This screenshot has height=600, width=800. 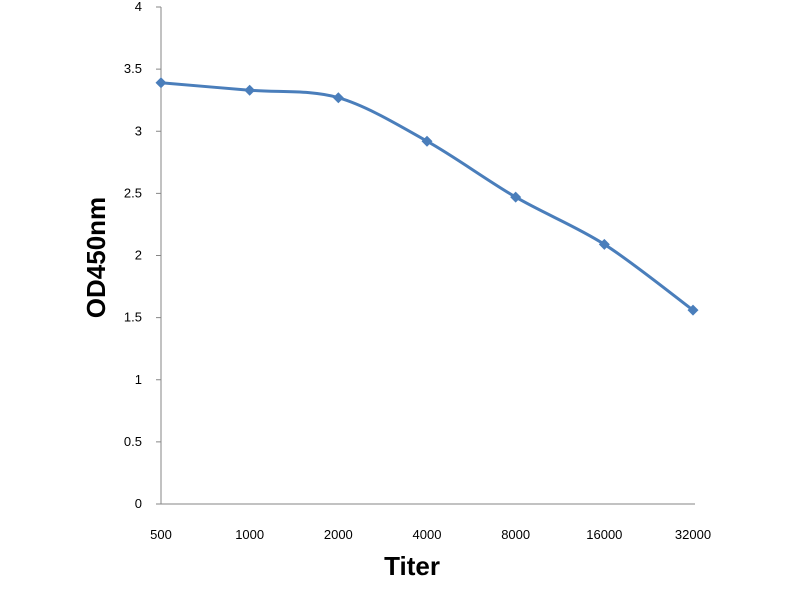 I want to click on y-ticks: 0 0.5 1 1.5 2 2.5 3 3.5 4, so click(x=142, y=255).